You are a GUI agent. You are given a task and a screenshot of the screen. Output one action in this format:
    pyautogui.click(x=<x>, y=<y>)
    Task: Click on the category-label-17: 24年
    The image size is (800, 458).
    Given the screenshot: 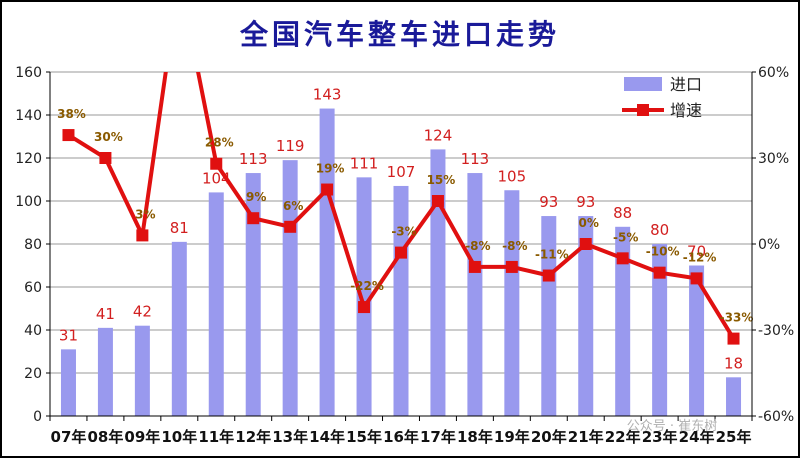 What is the action you would take?
    pyautogui.click(x=697, y=437)
    